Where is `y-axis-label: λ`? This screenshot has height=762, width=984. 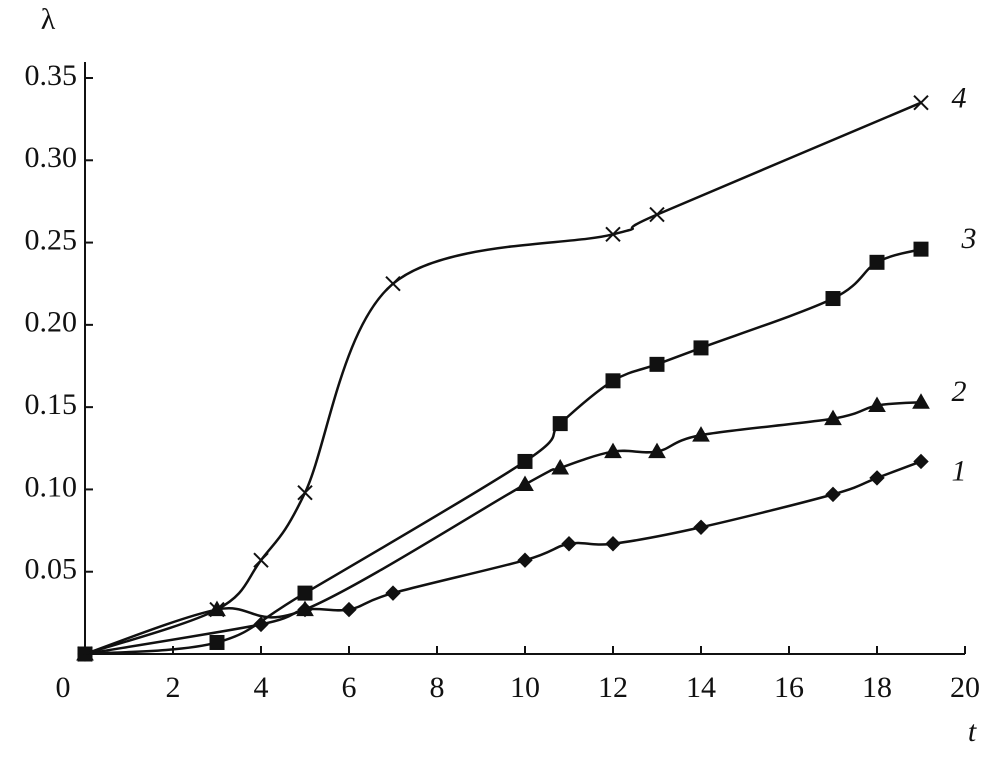 y-axis-label: λ is located at coordinates (48, 19).